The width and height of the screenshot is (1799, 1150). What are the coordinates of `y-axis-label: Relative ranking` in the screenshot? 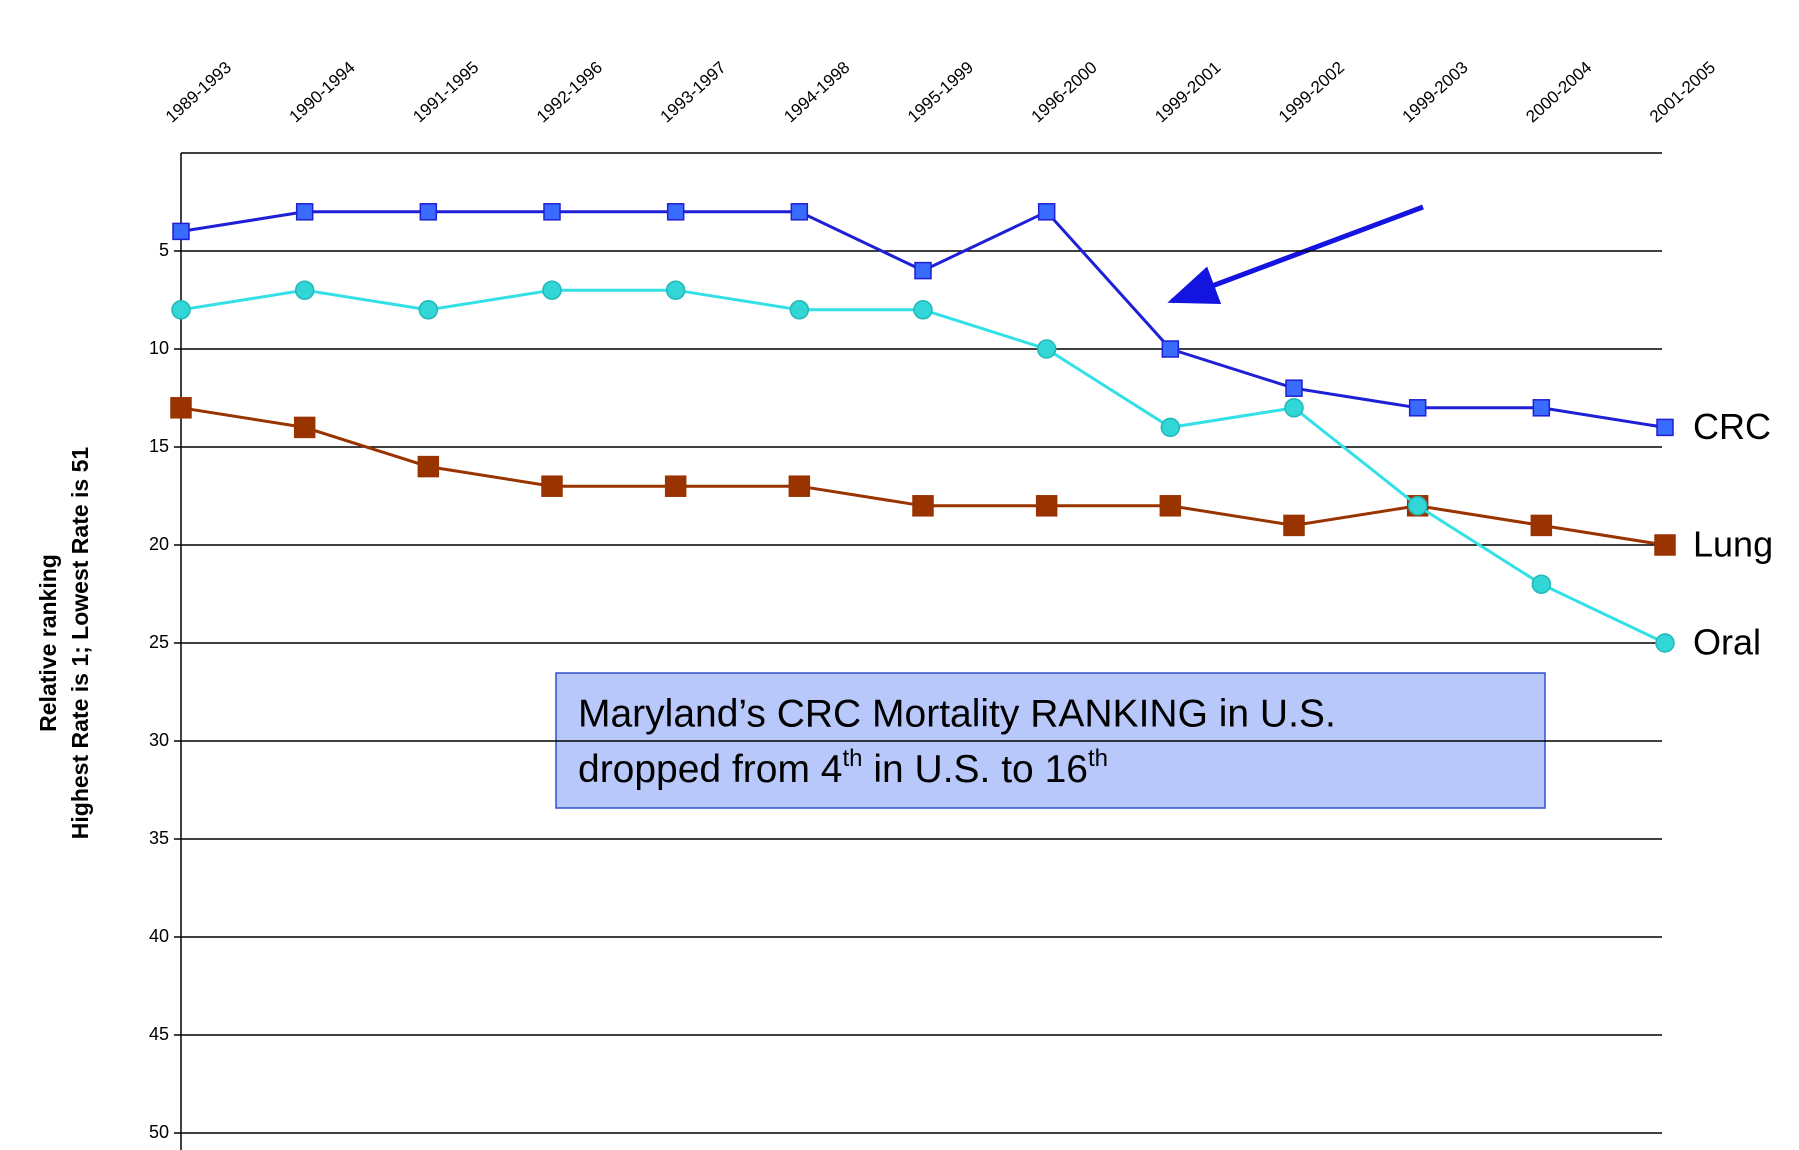 It's located at (48, 643).